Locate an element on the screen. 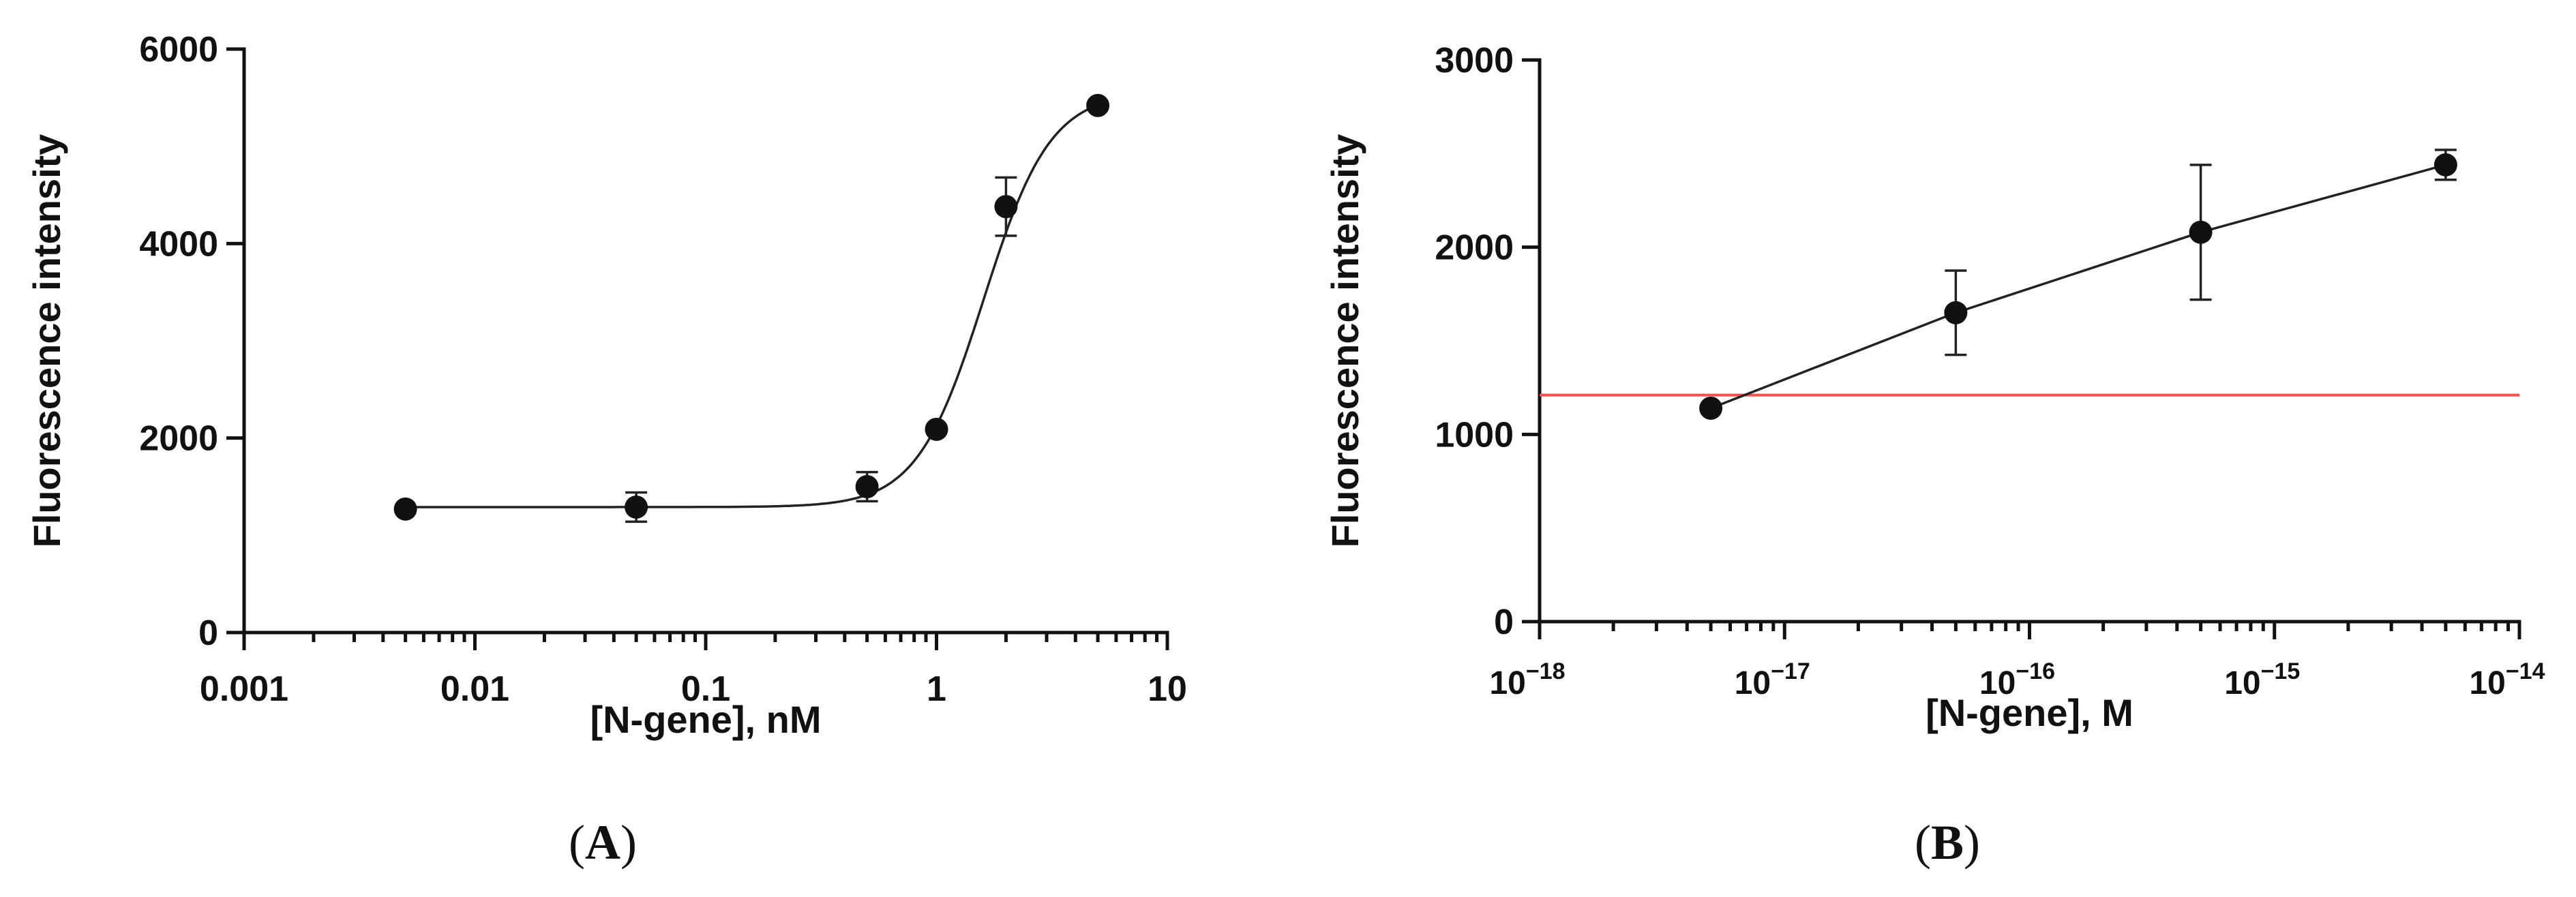 The width and height of the screenshot is (2576, 897). x-tick-label: 10−15 is located at coordinates (2262, 679).